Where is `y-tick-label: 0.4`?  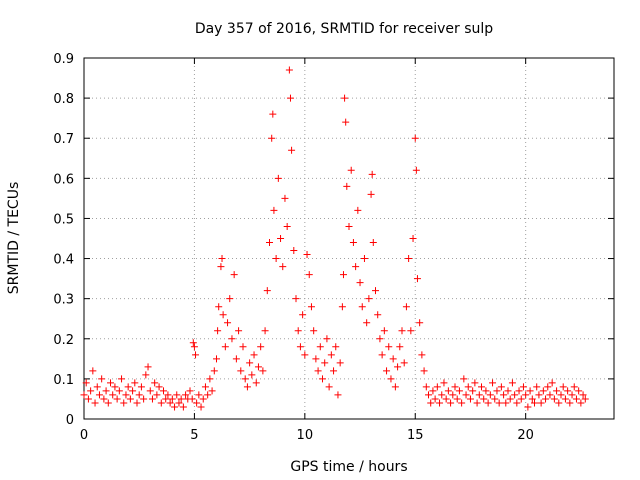
y-tick-label: 0.4 is located at coordinates (63, 260).